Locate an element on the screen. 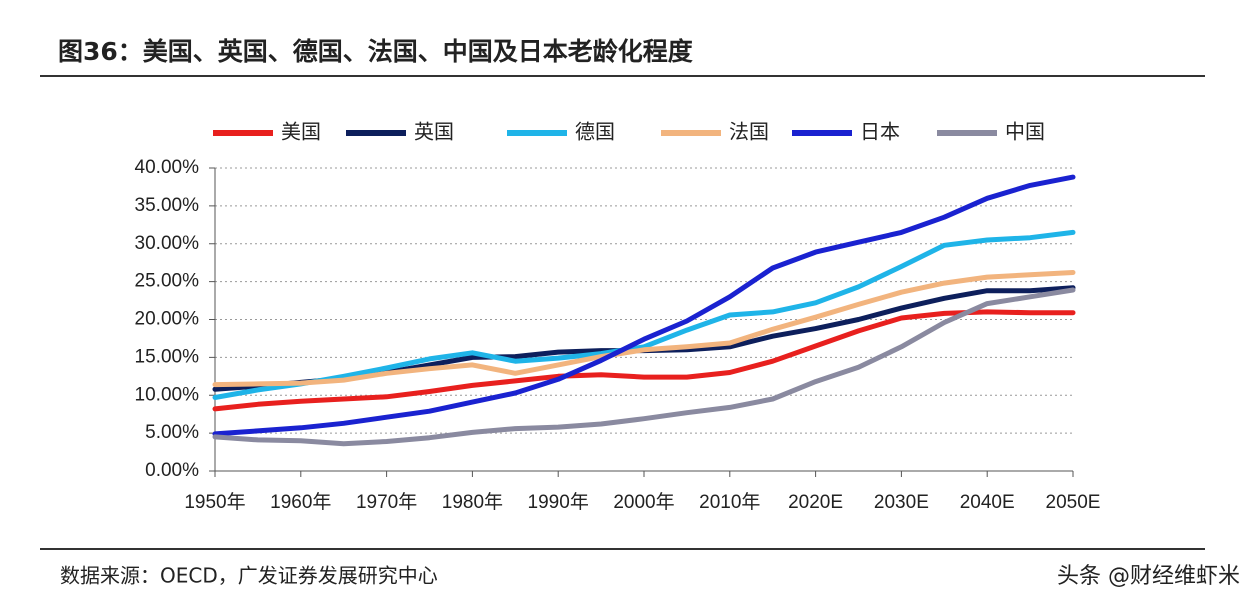 This screenshot has width=1256, height=608. x-tick-label: 1980年 is located at coordinates (472, 502).